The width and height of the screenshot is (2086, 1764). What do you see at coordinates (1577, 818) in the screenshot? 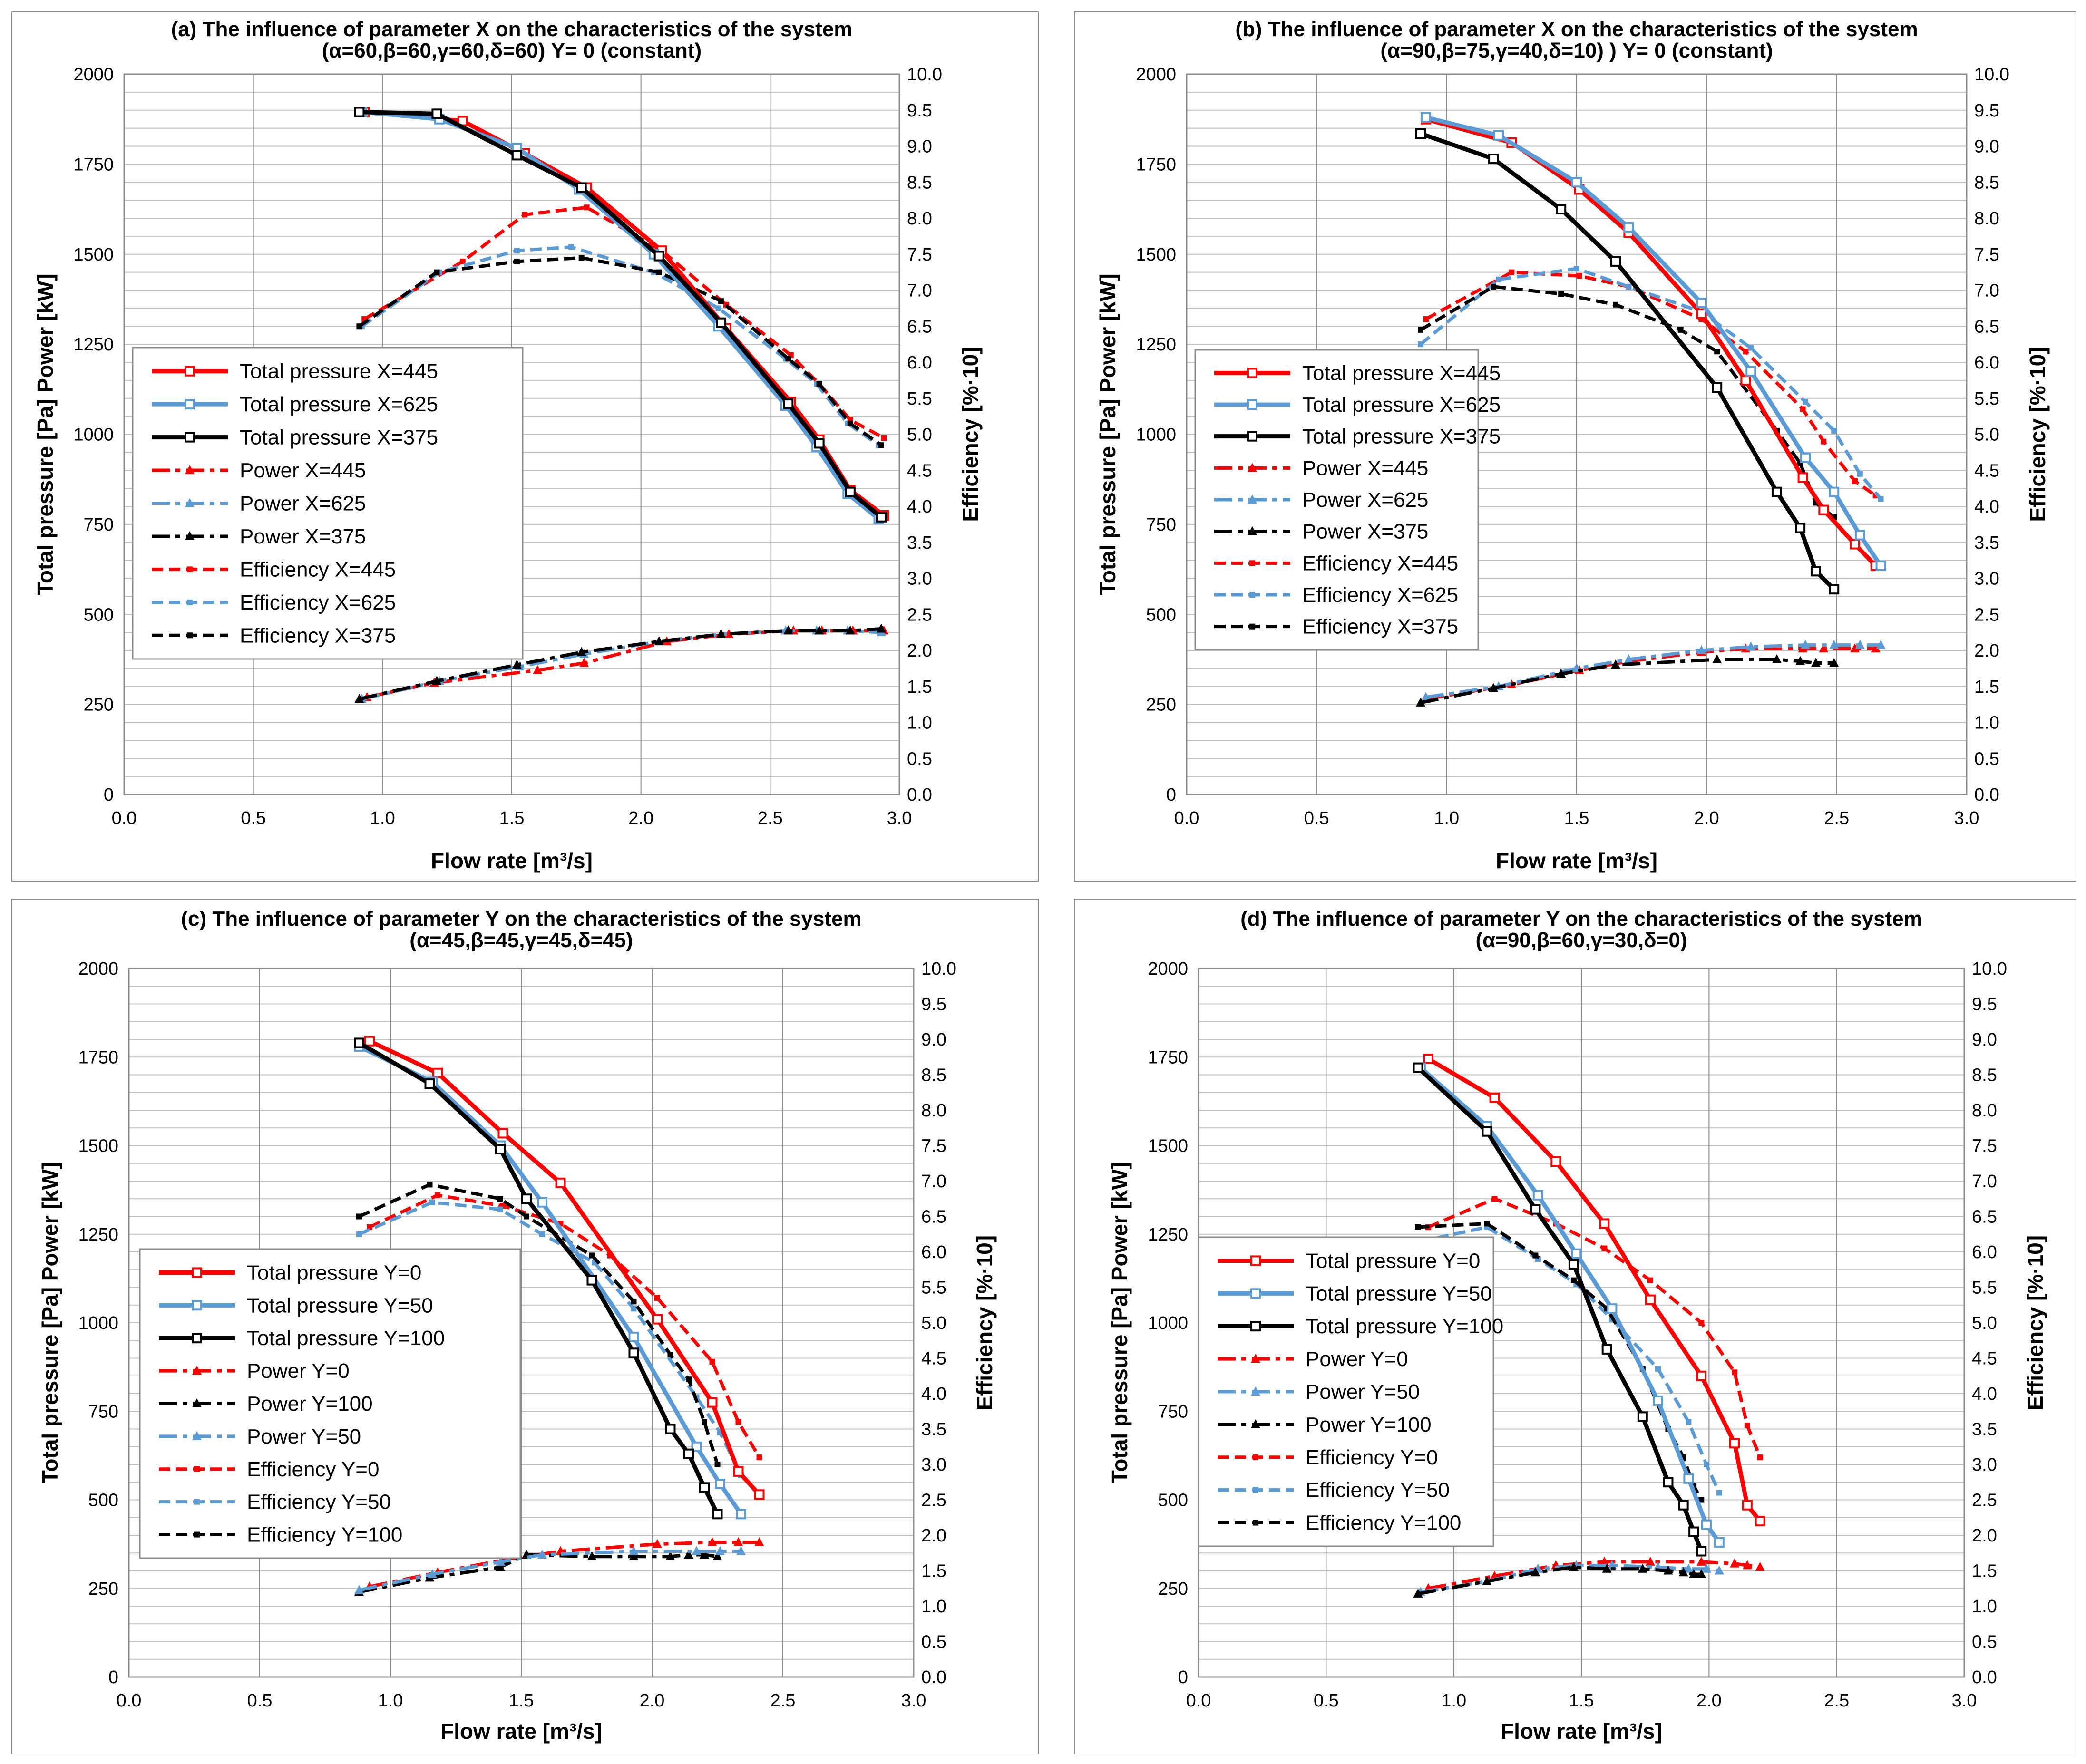
I see `x-tick-label: 1.5` at bounding box center [1577, 818].